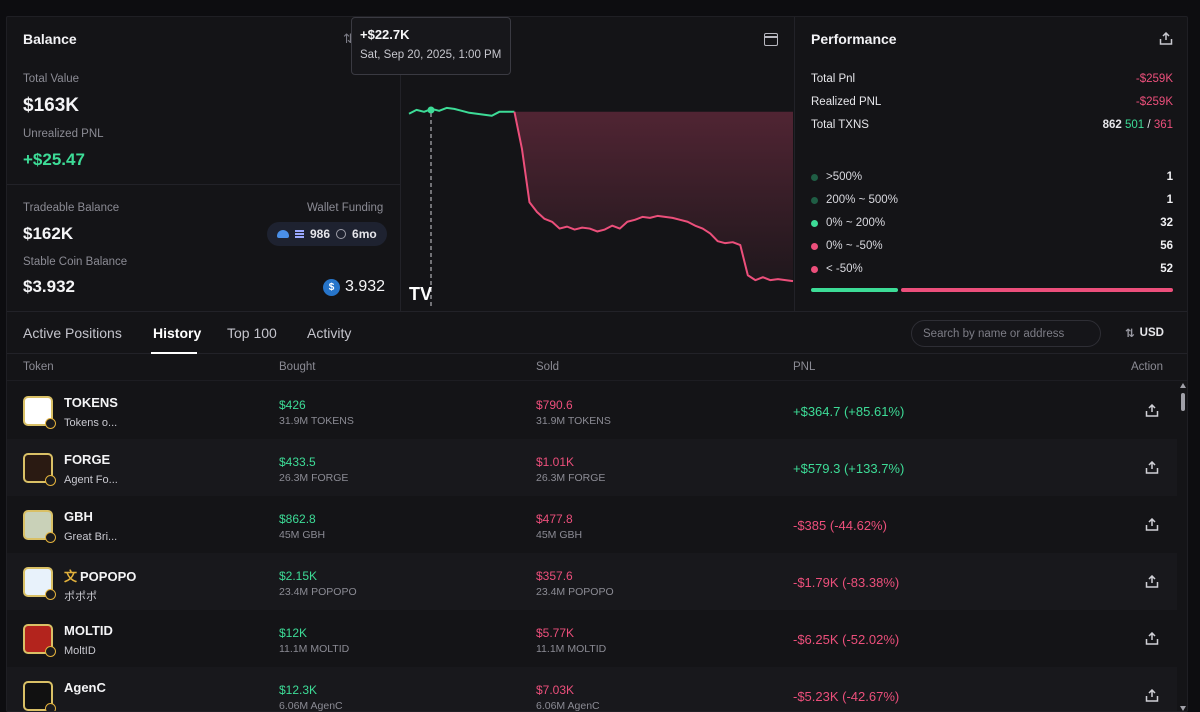  I want to click on cloud-icon, so click(283, 234).